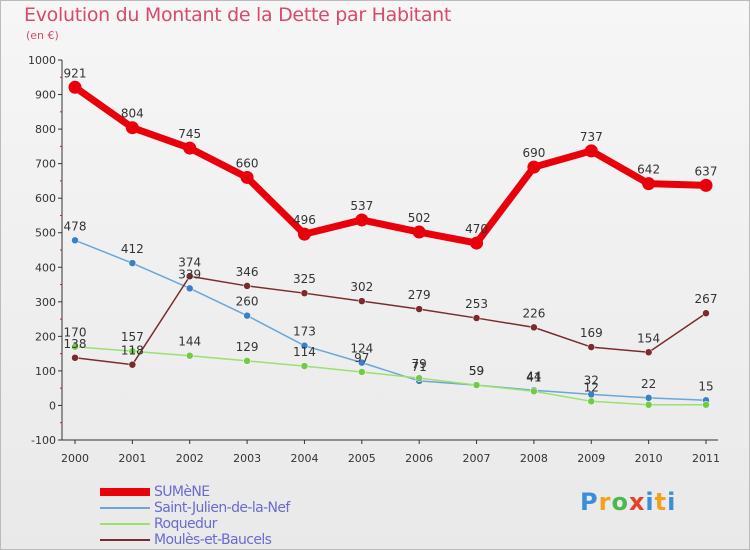 This screenshot has height=550, width=750. What do you see at coordinates (304, 279) in the screenshot?
I see `data-label: 325` at bounding box center [304, 279].